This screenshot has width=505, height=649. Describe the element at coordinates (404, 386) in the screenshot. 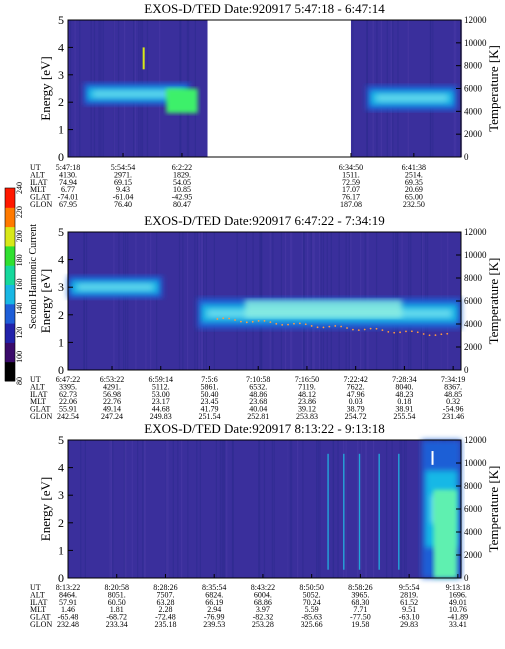

I see `param-value: 8040.` at that location.